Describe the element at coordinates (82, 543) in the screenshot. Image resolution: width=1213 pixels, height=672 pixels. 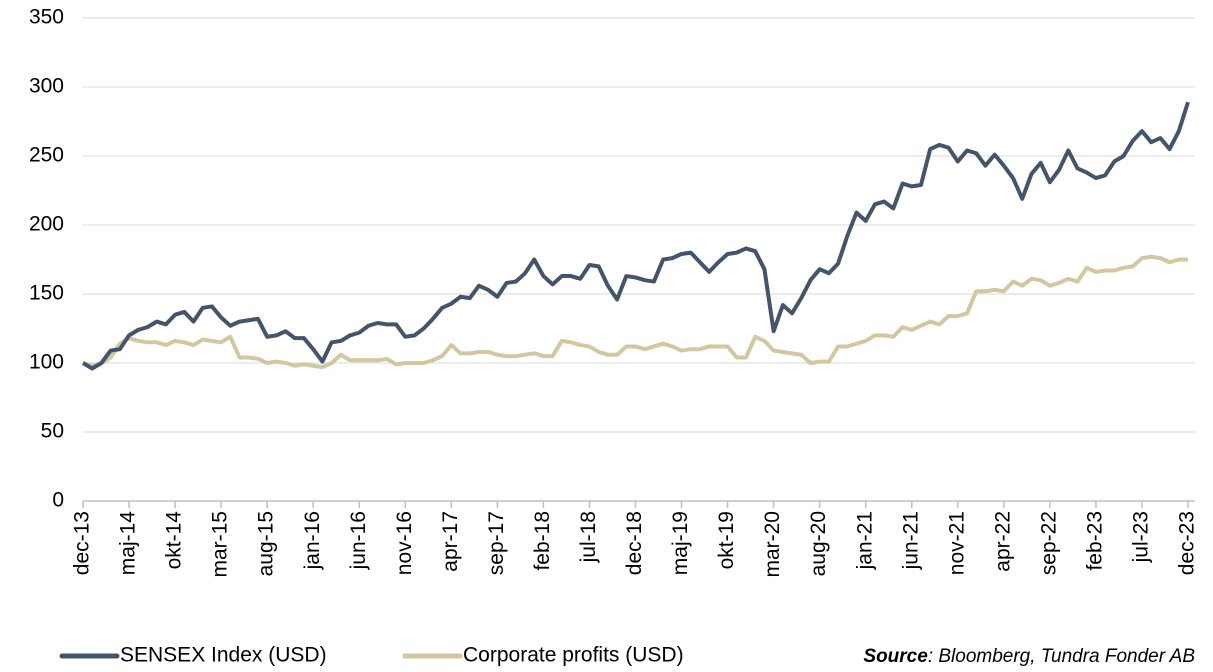
I see `x-tick-label: dec-13` at that location.